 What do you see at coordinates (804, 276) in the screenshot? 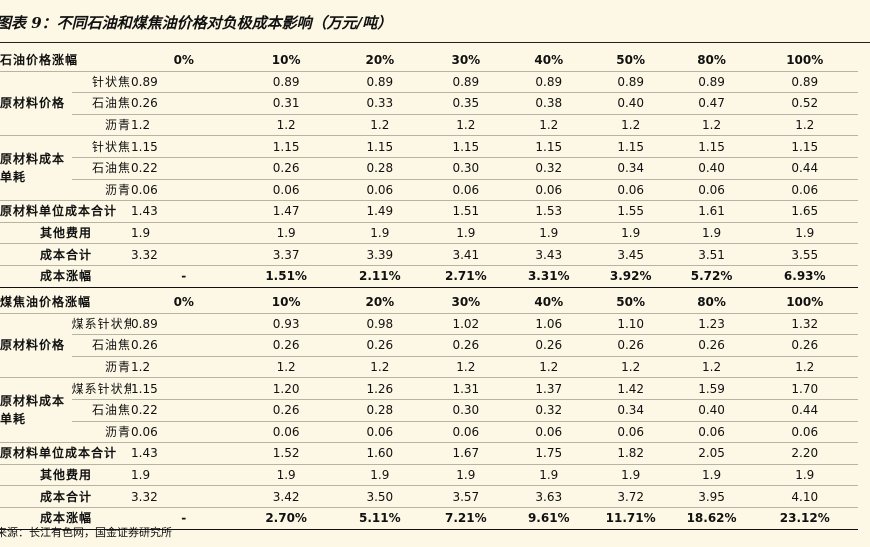
I see `cell-value: 6.93%` at bounding box center [804, 276].